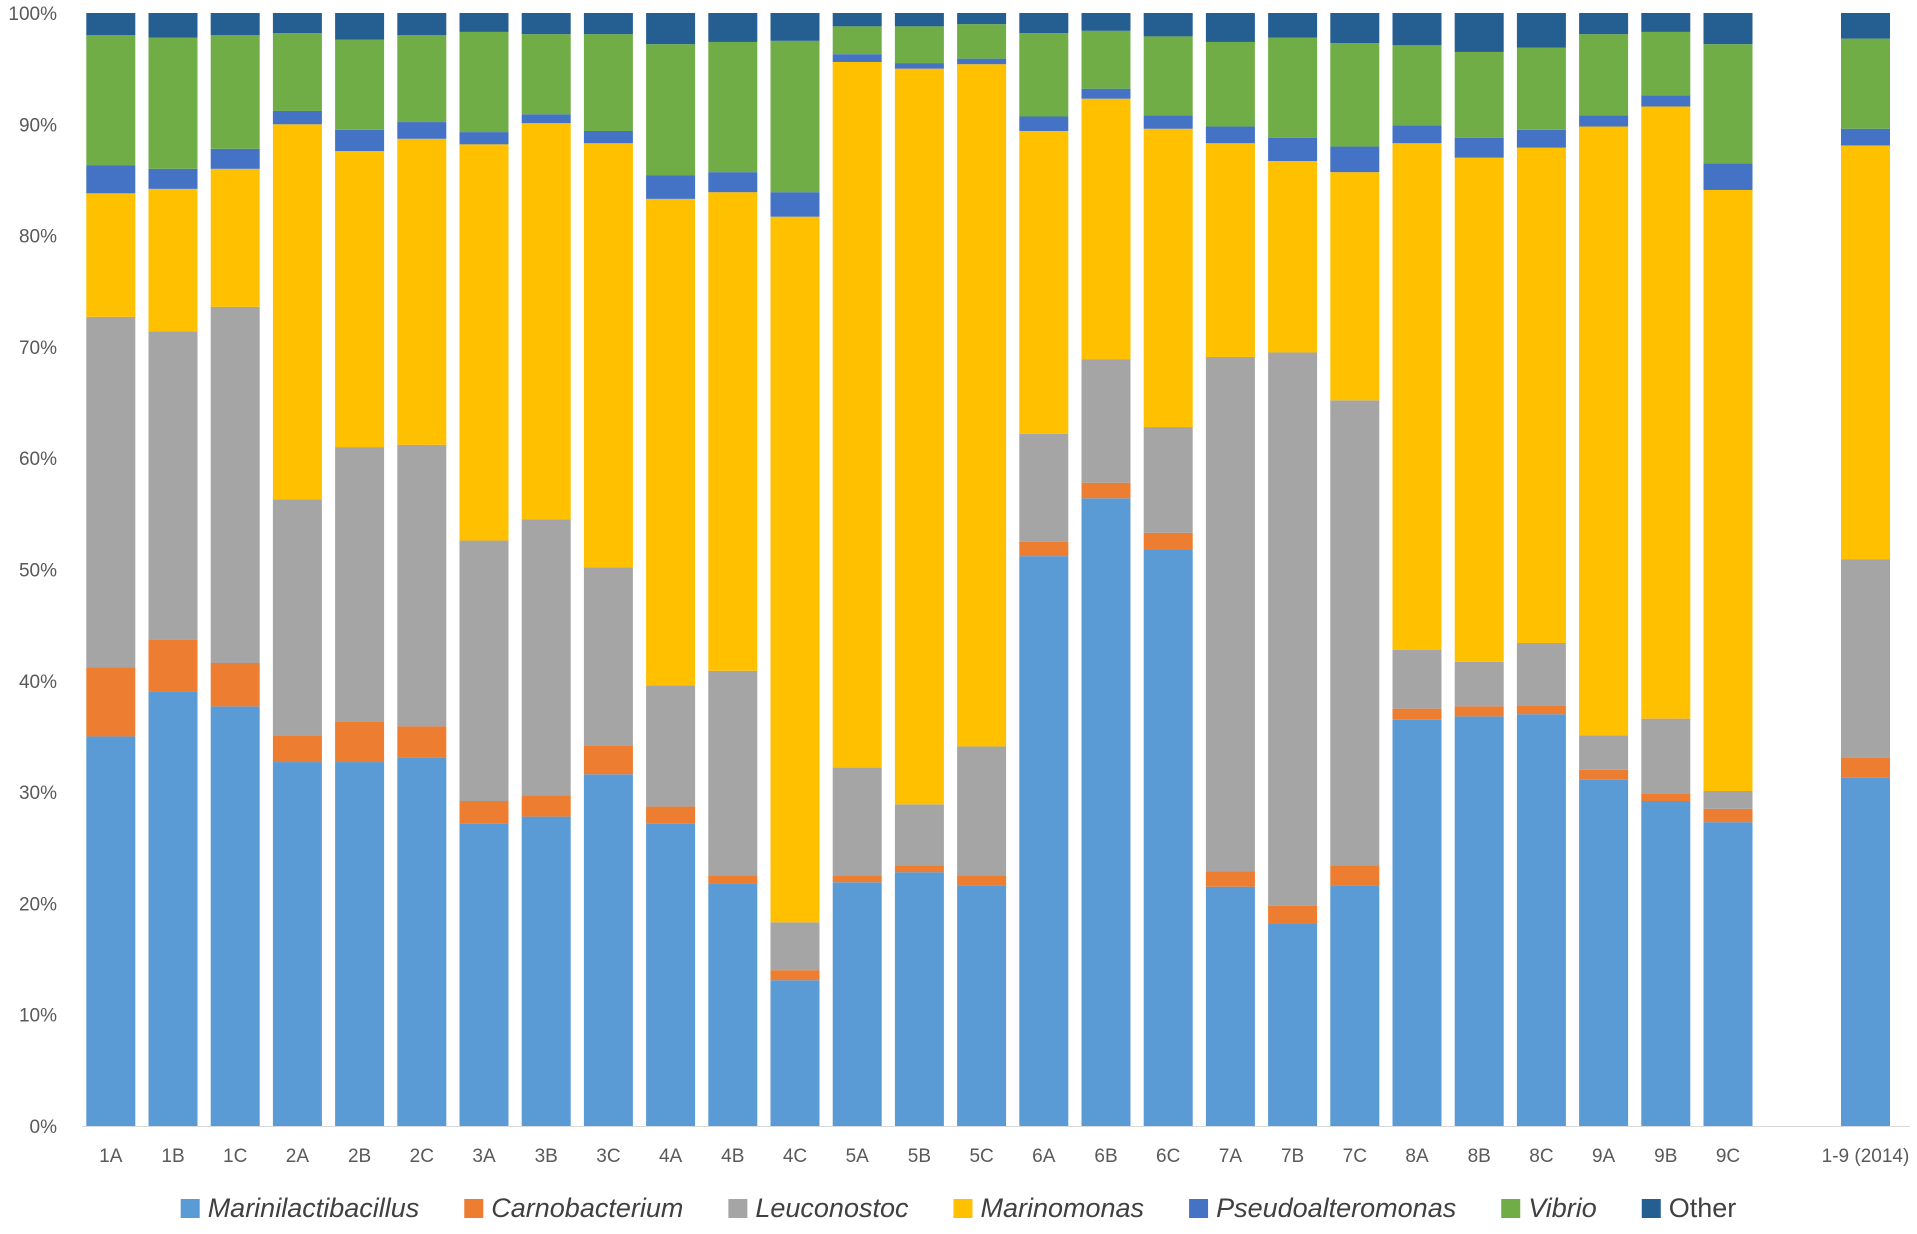 This screenshot has width=1917, height=1234. I want to click on bar-segment-3a-carnobacterium, so click(484, 812).